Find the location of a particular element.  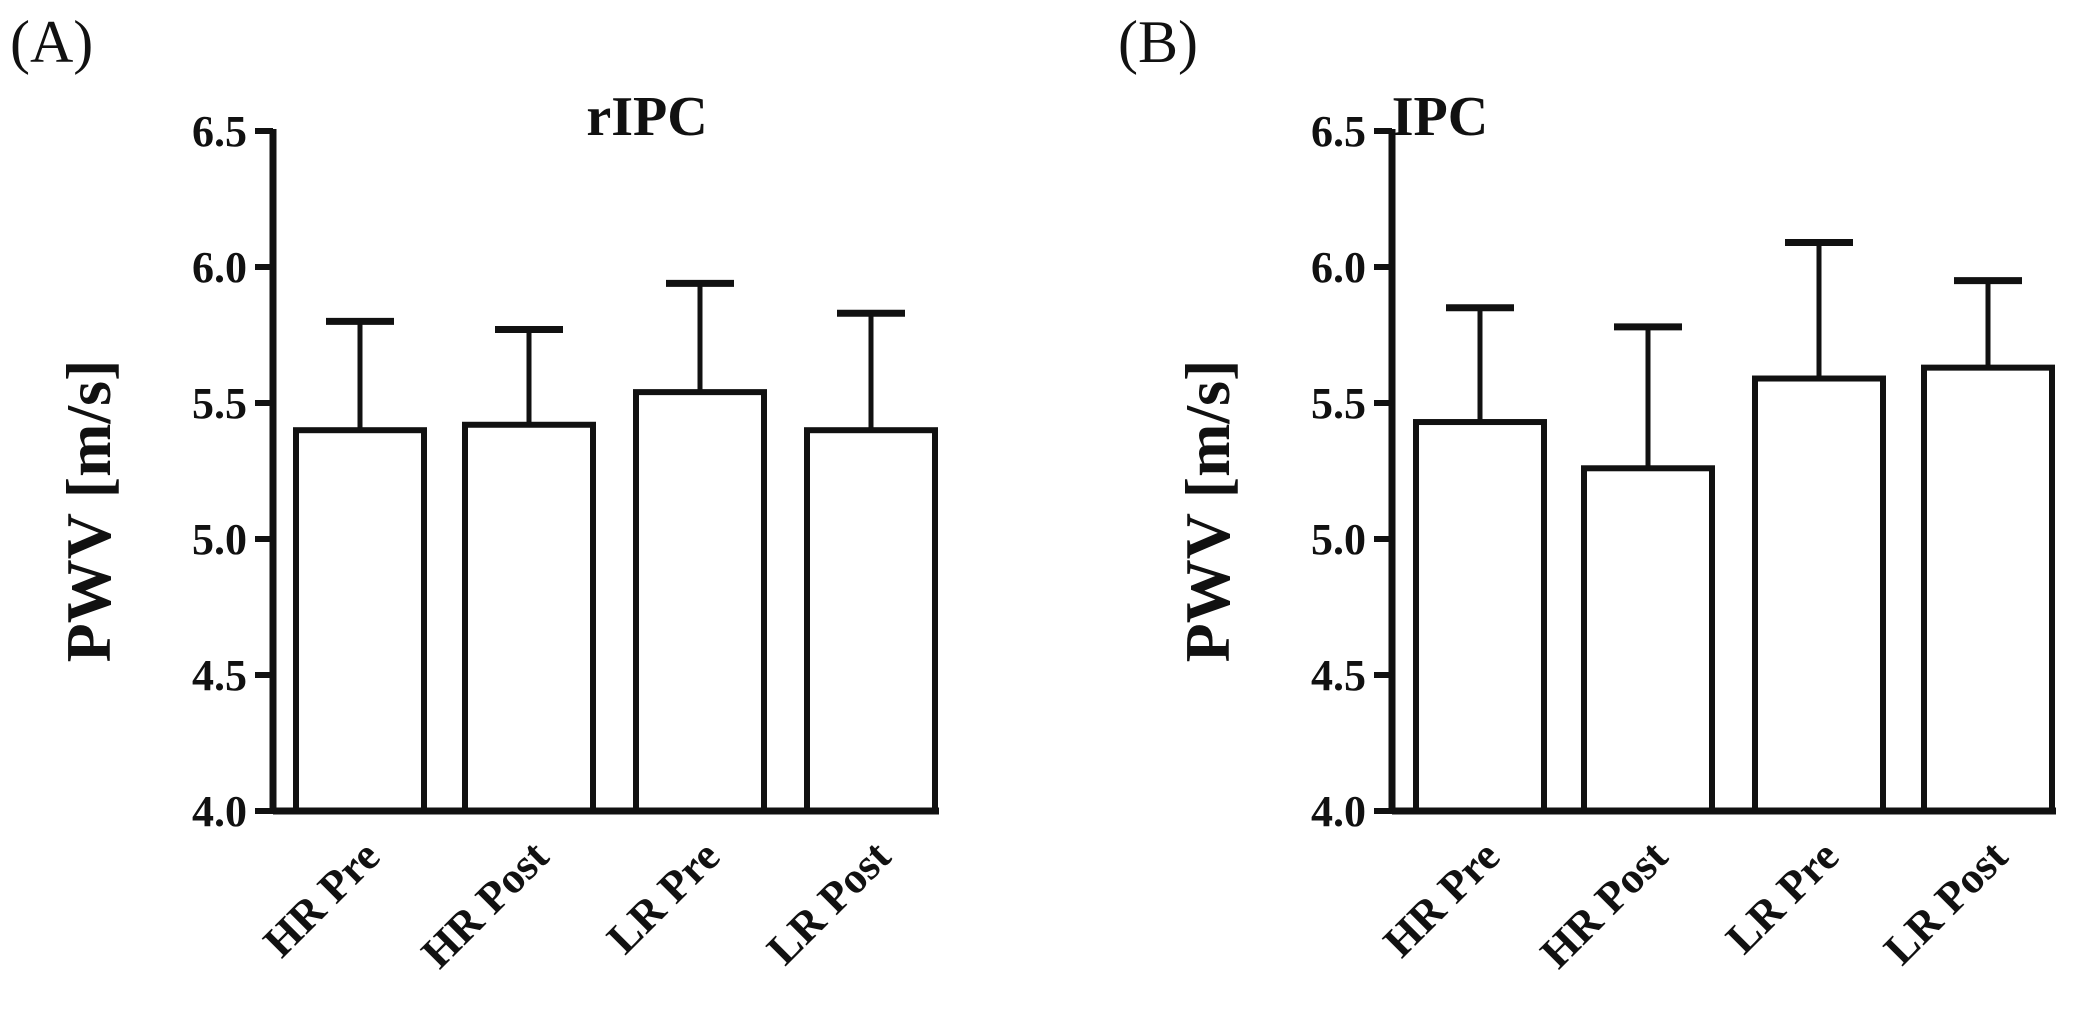

panel-label: (B) is located at coordinates (1158, 42).